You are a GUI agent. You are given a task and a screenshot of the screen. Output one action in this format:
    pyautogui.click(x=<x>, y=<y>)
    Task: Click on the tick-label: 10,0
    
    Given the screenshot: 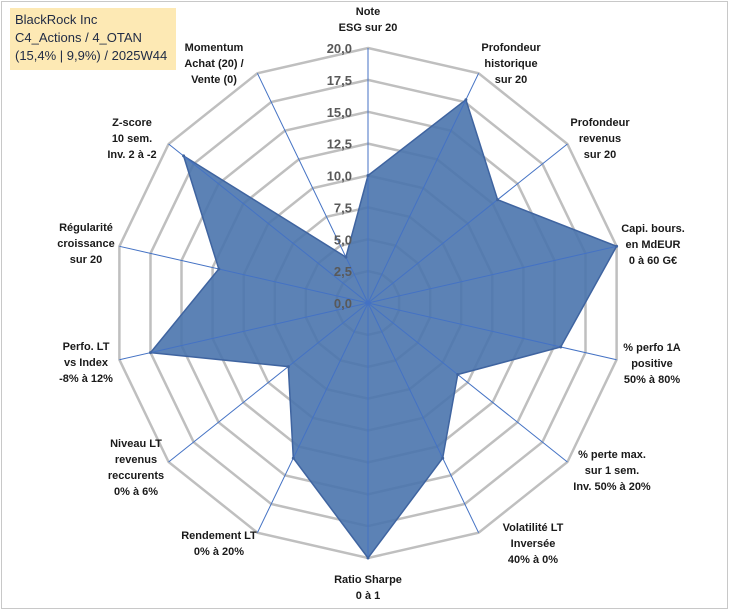 What is the action you would take?
    pyautogui.click(x=339, y=176)
    